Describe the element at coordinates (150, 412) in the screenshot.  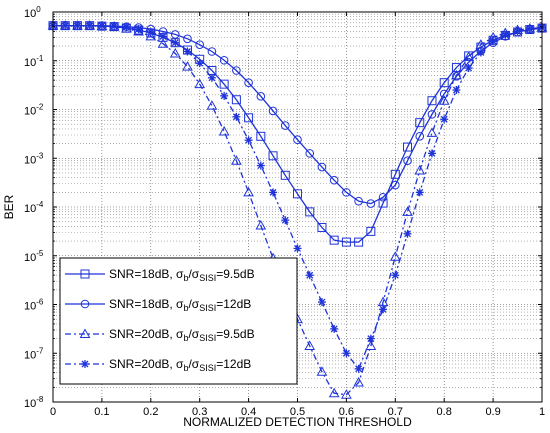
I see `x-tick-label: 0.2` at that location.